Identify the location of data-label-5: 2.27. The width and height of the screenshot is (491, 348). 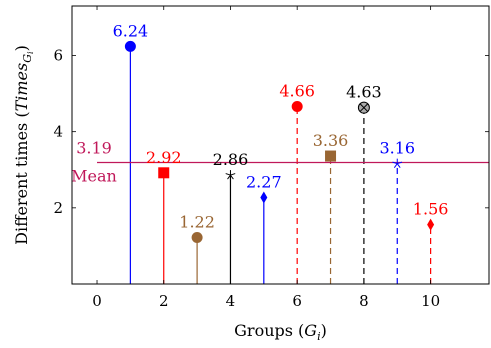
(264, 182).